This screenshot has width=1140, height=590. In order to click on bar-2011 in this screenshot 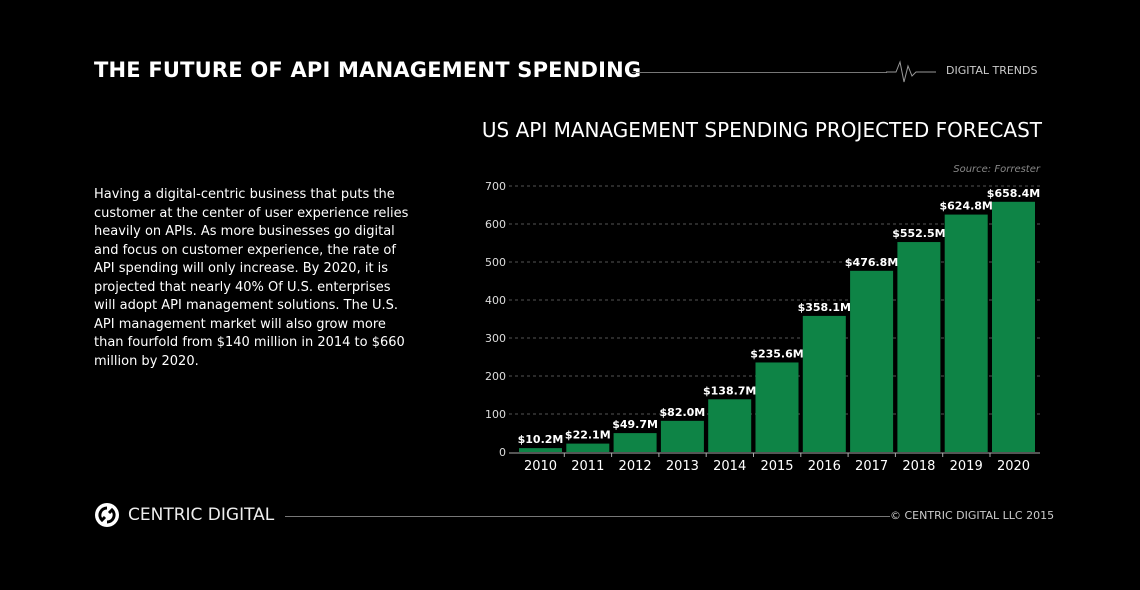, I will do `click(588, 447)`.